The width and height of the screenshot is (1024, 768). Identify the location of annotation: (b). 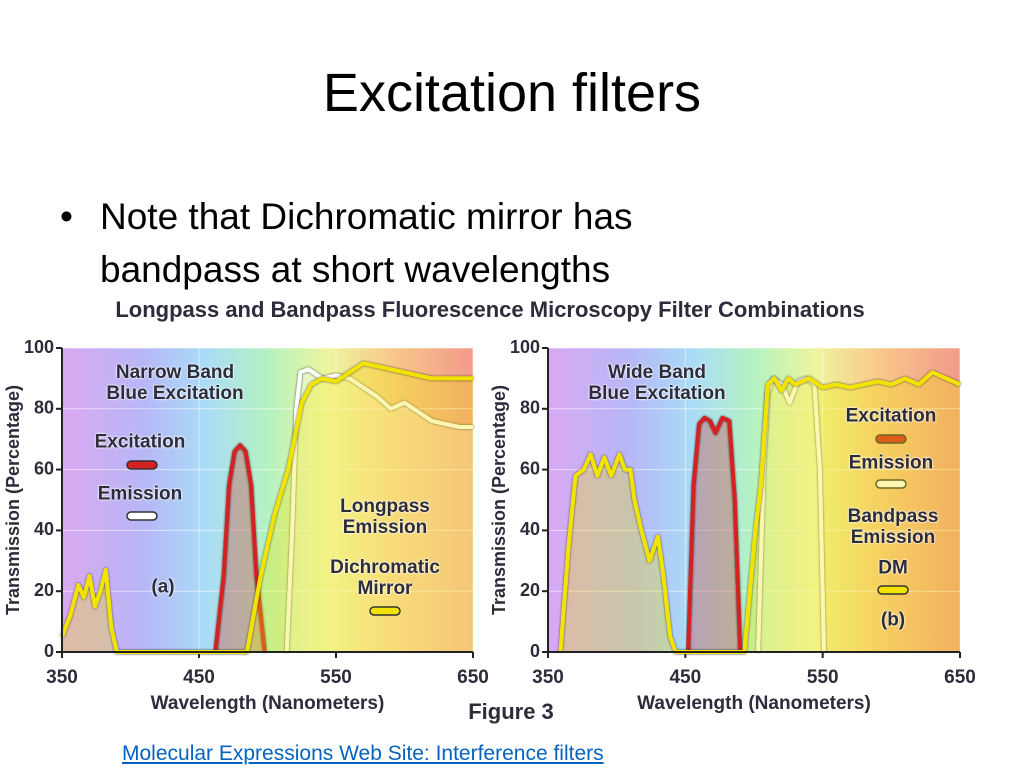
(893, 620).